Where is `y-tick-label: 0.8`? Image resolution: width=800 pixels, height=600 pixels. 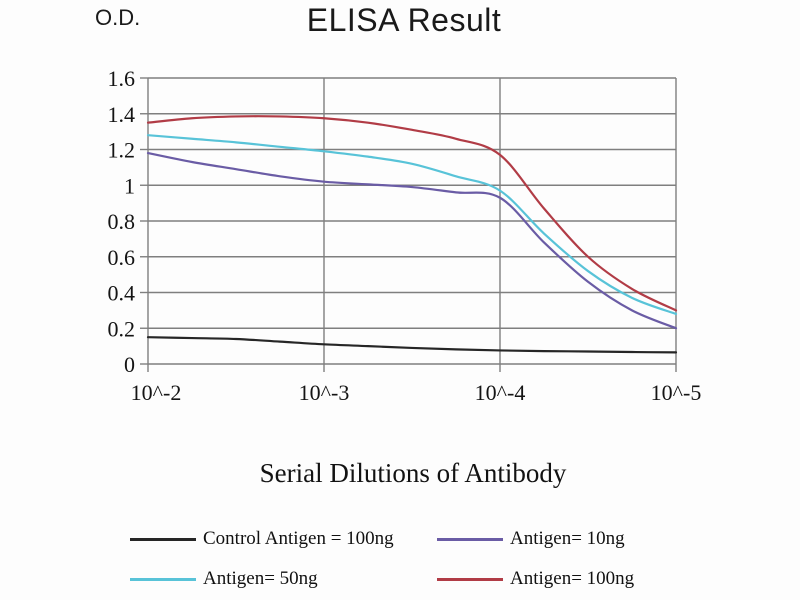
y-tick-label: 0.8 is located at coordinates (122, 221).